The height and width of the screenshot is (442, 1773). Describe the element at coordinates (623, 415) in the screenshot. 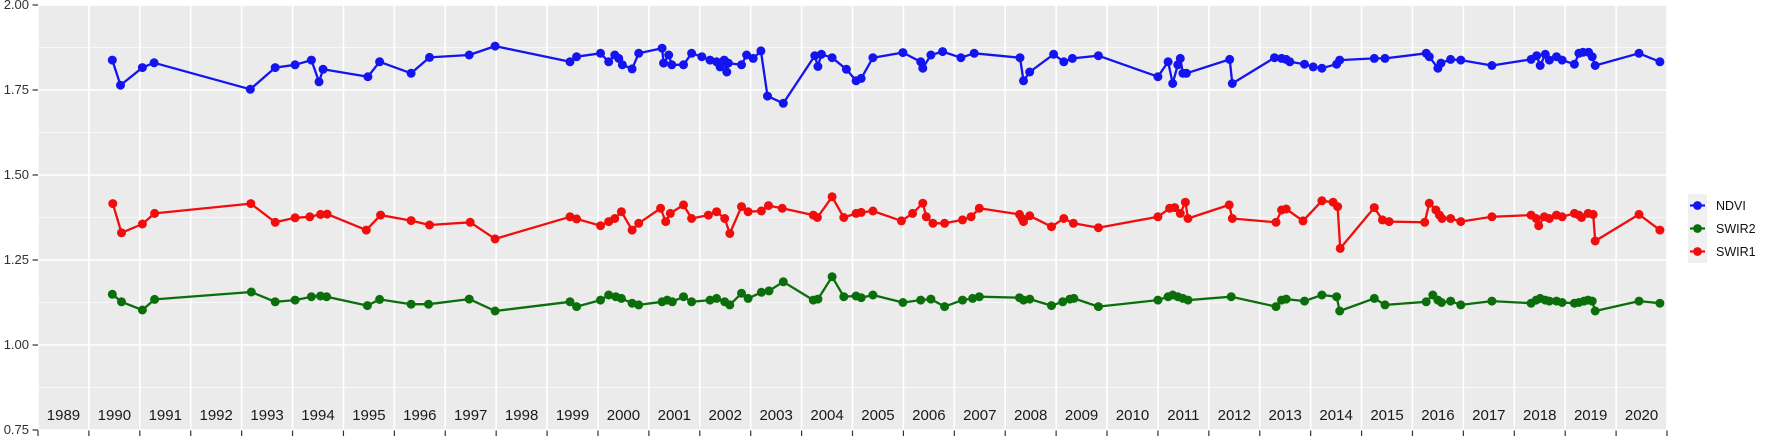

I see `x-axis-label: 2000` at that location.